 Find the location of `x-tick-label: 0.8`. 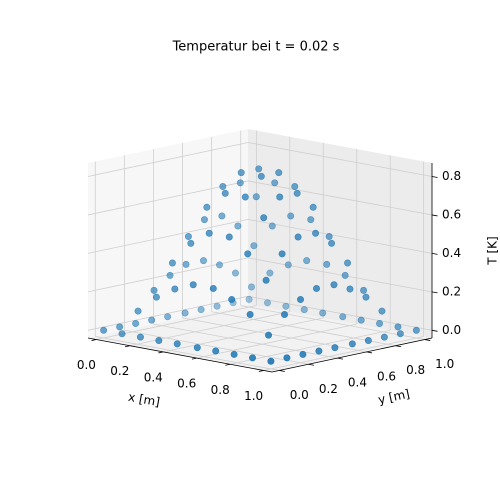

x-tick-label: 0.8 is located at coordinates (220, 390).